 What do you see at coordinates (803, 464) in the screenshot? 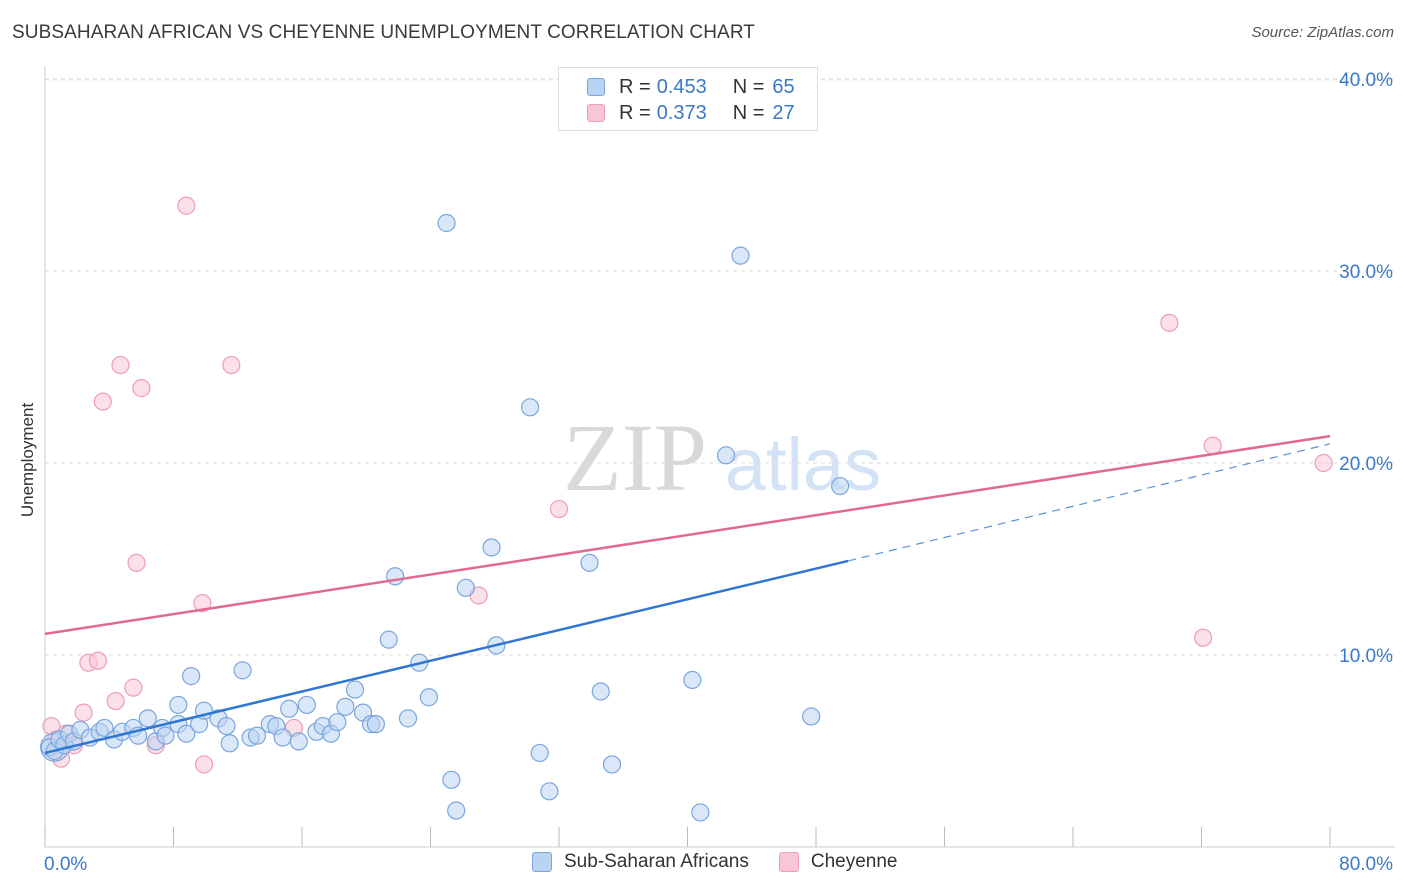
I see `watermark-atlas: atlas` at bounding box center [803, 464].